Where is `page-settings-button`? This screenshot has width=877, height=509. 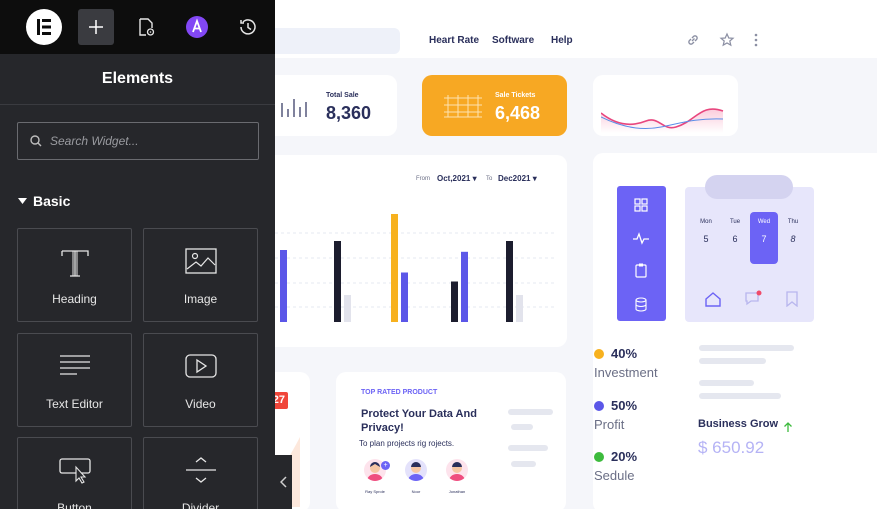 page-settings-button is located at coordinates (146, 27).